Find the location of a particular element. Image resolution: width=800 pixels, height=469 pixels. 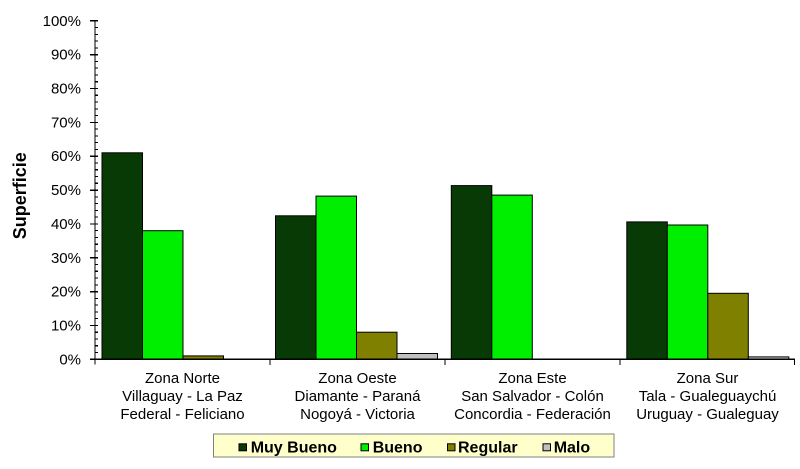

svg-text: Villaguay - La Paz is located at coordinates (182, 396).